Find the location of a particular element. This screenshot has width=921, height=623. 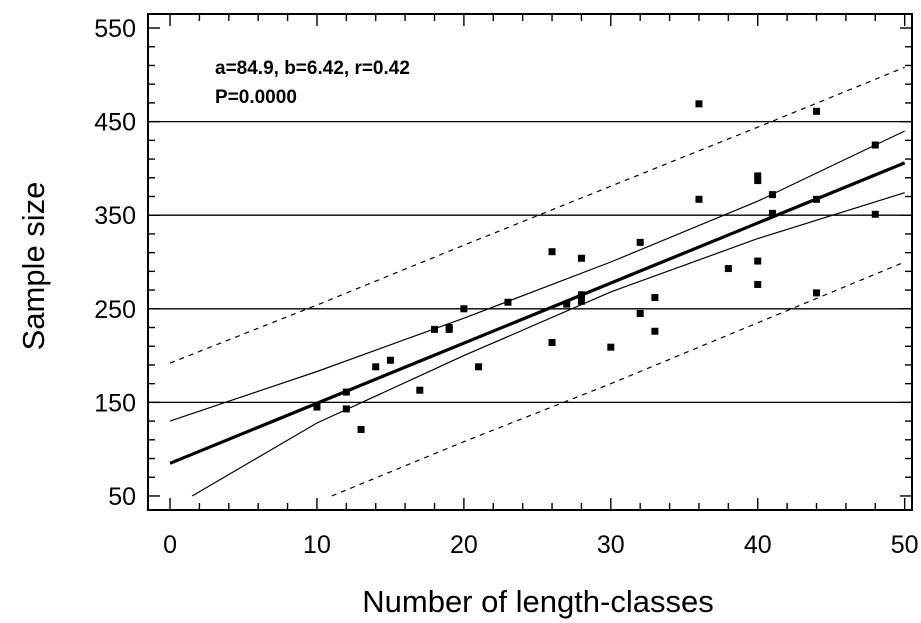

annotation-line-2: P=0.0000 is located at coordinates (256, 97).